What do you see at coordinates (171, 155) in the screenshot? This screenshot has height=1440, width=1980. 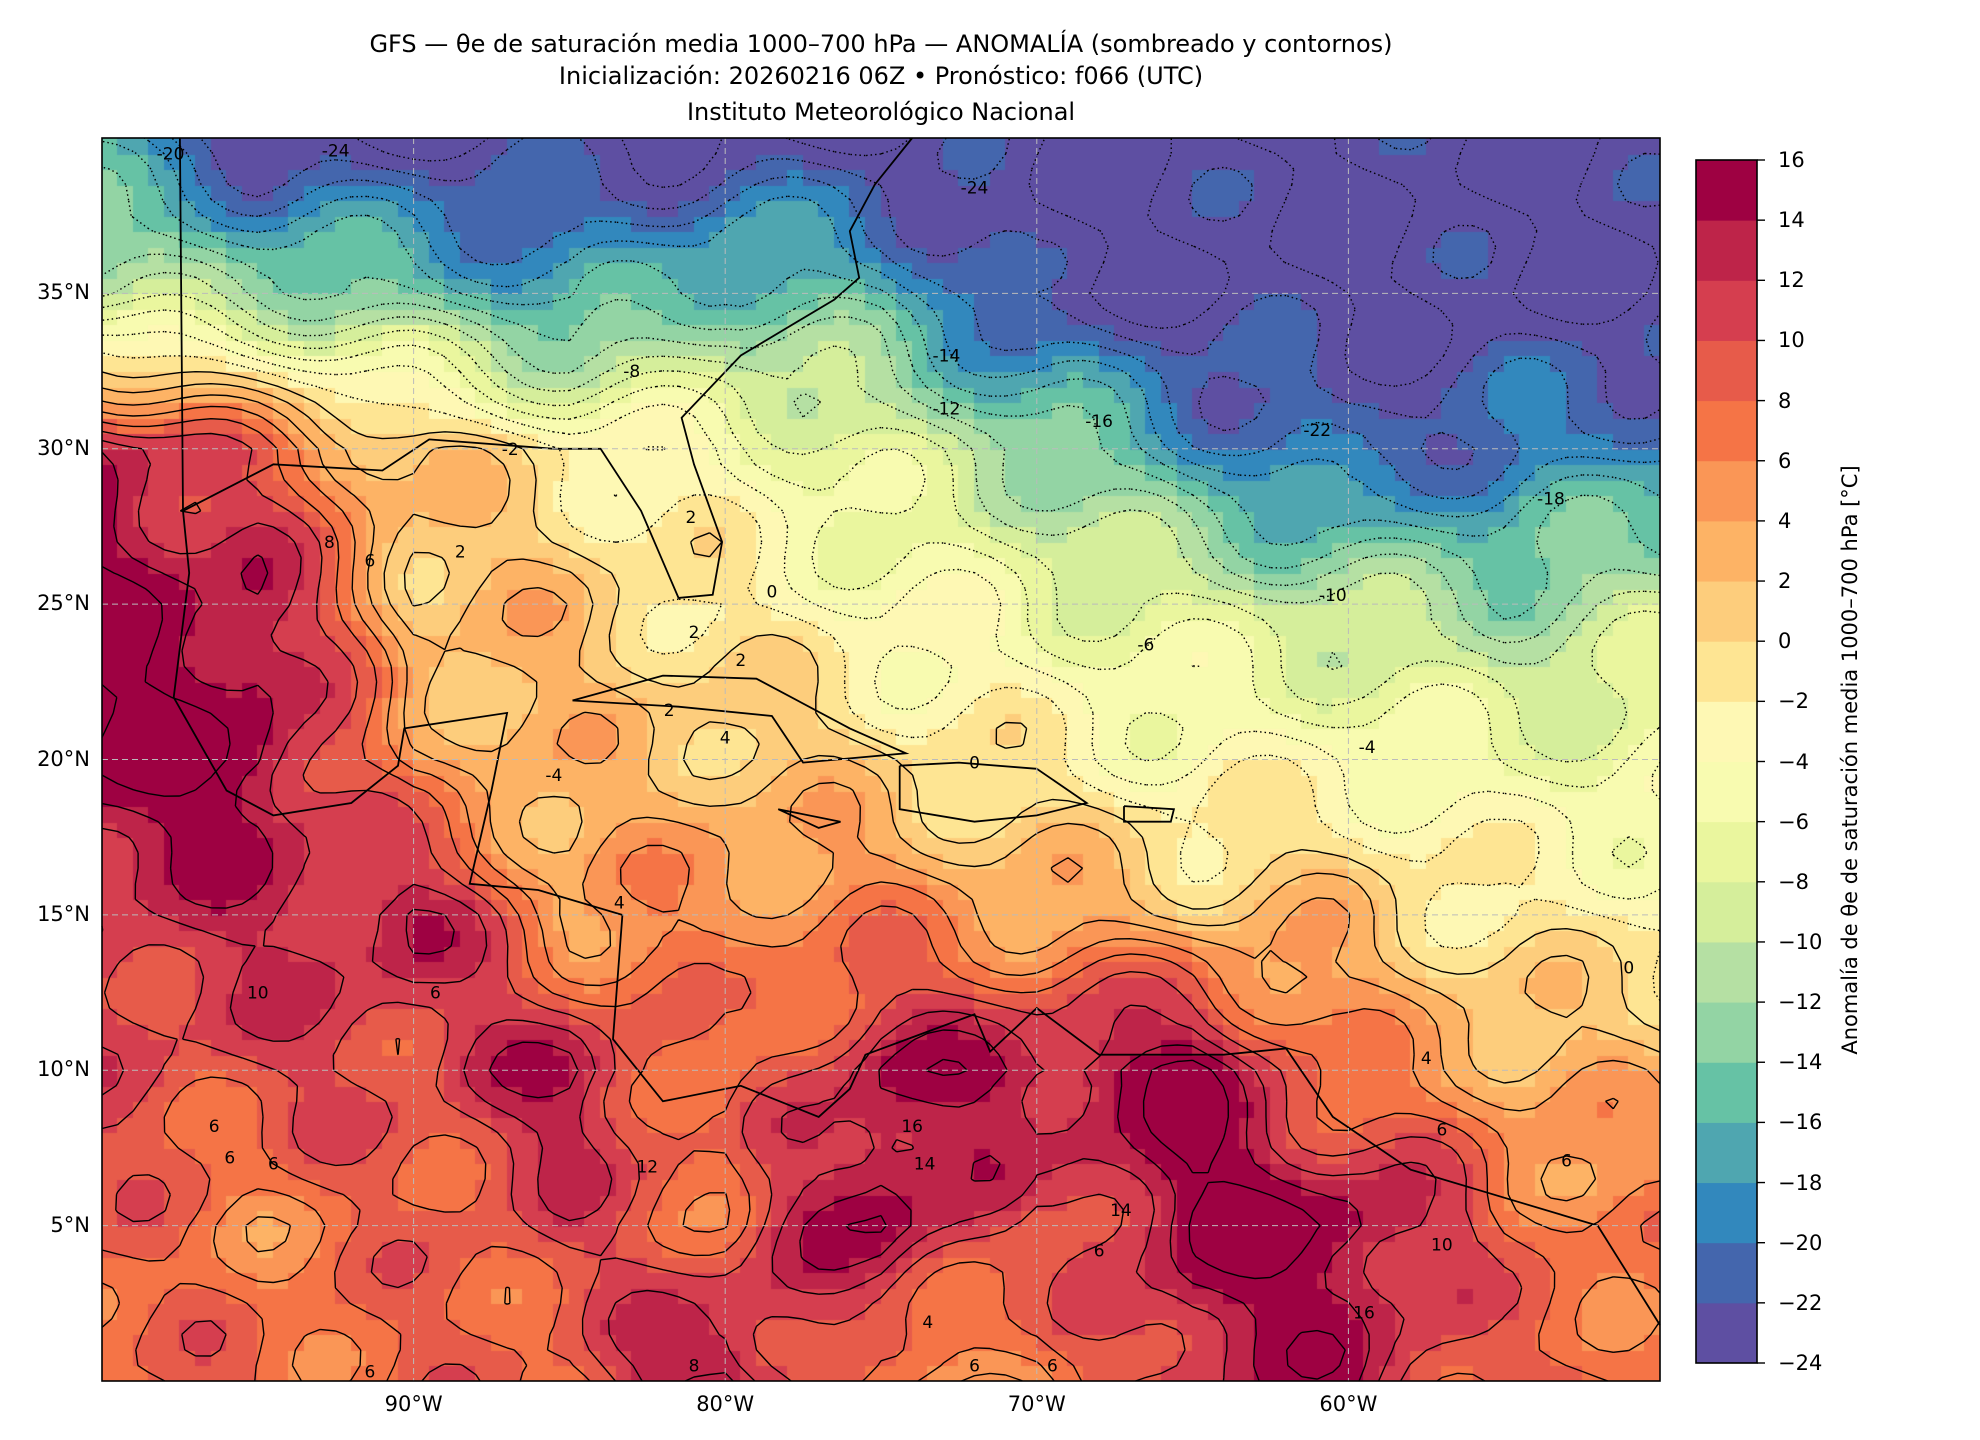 I see `contour-label: -20` at bounding box center [171, 155].